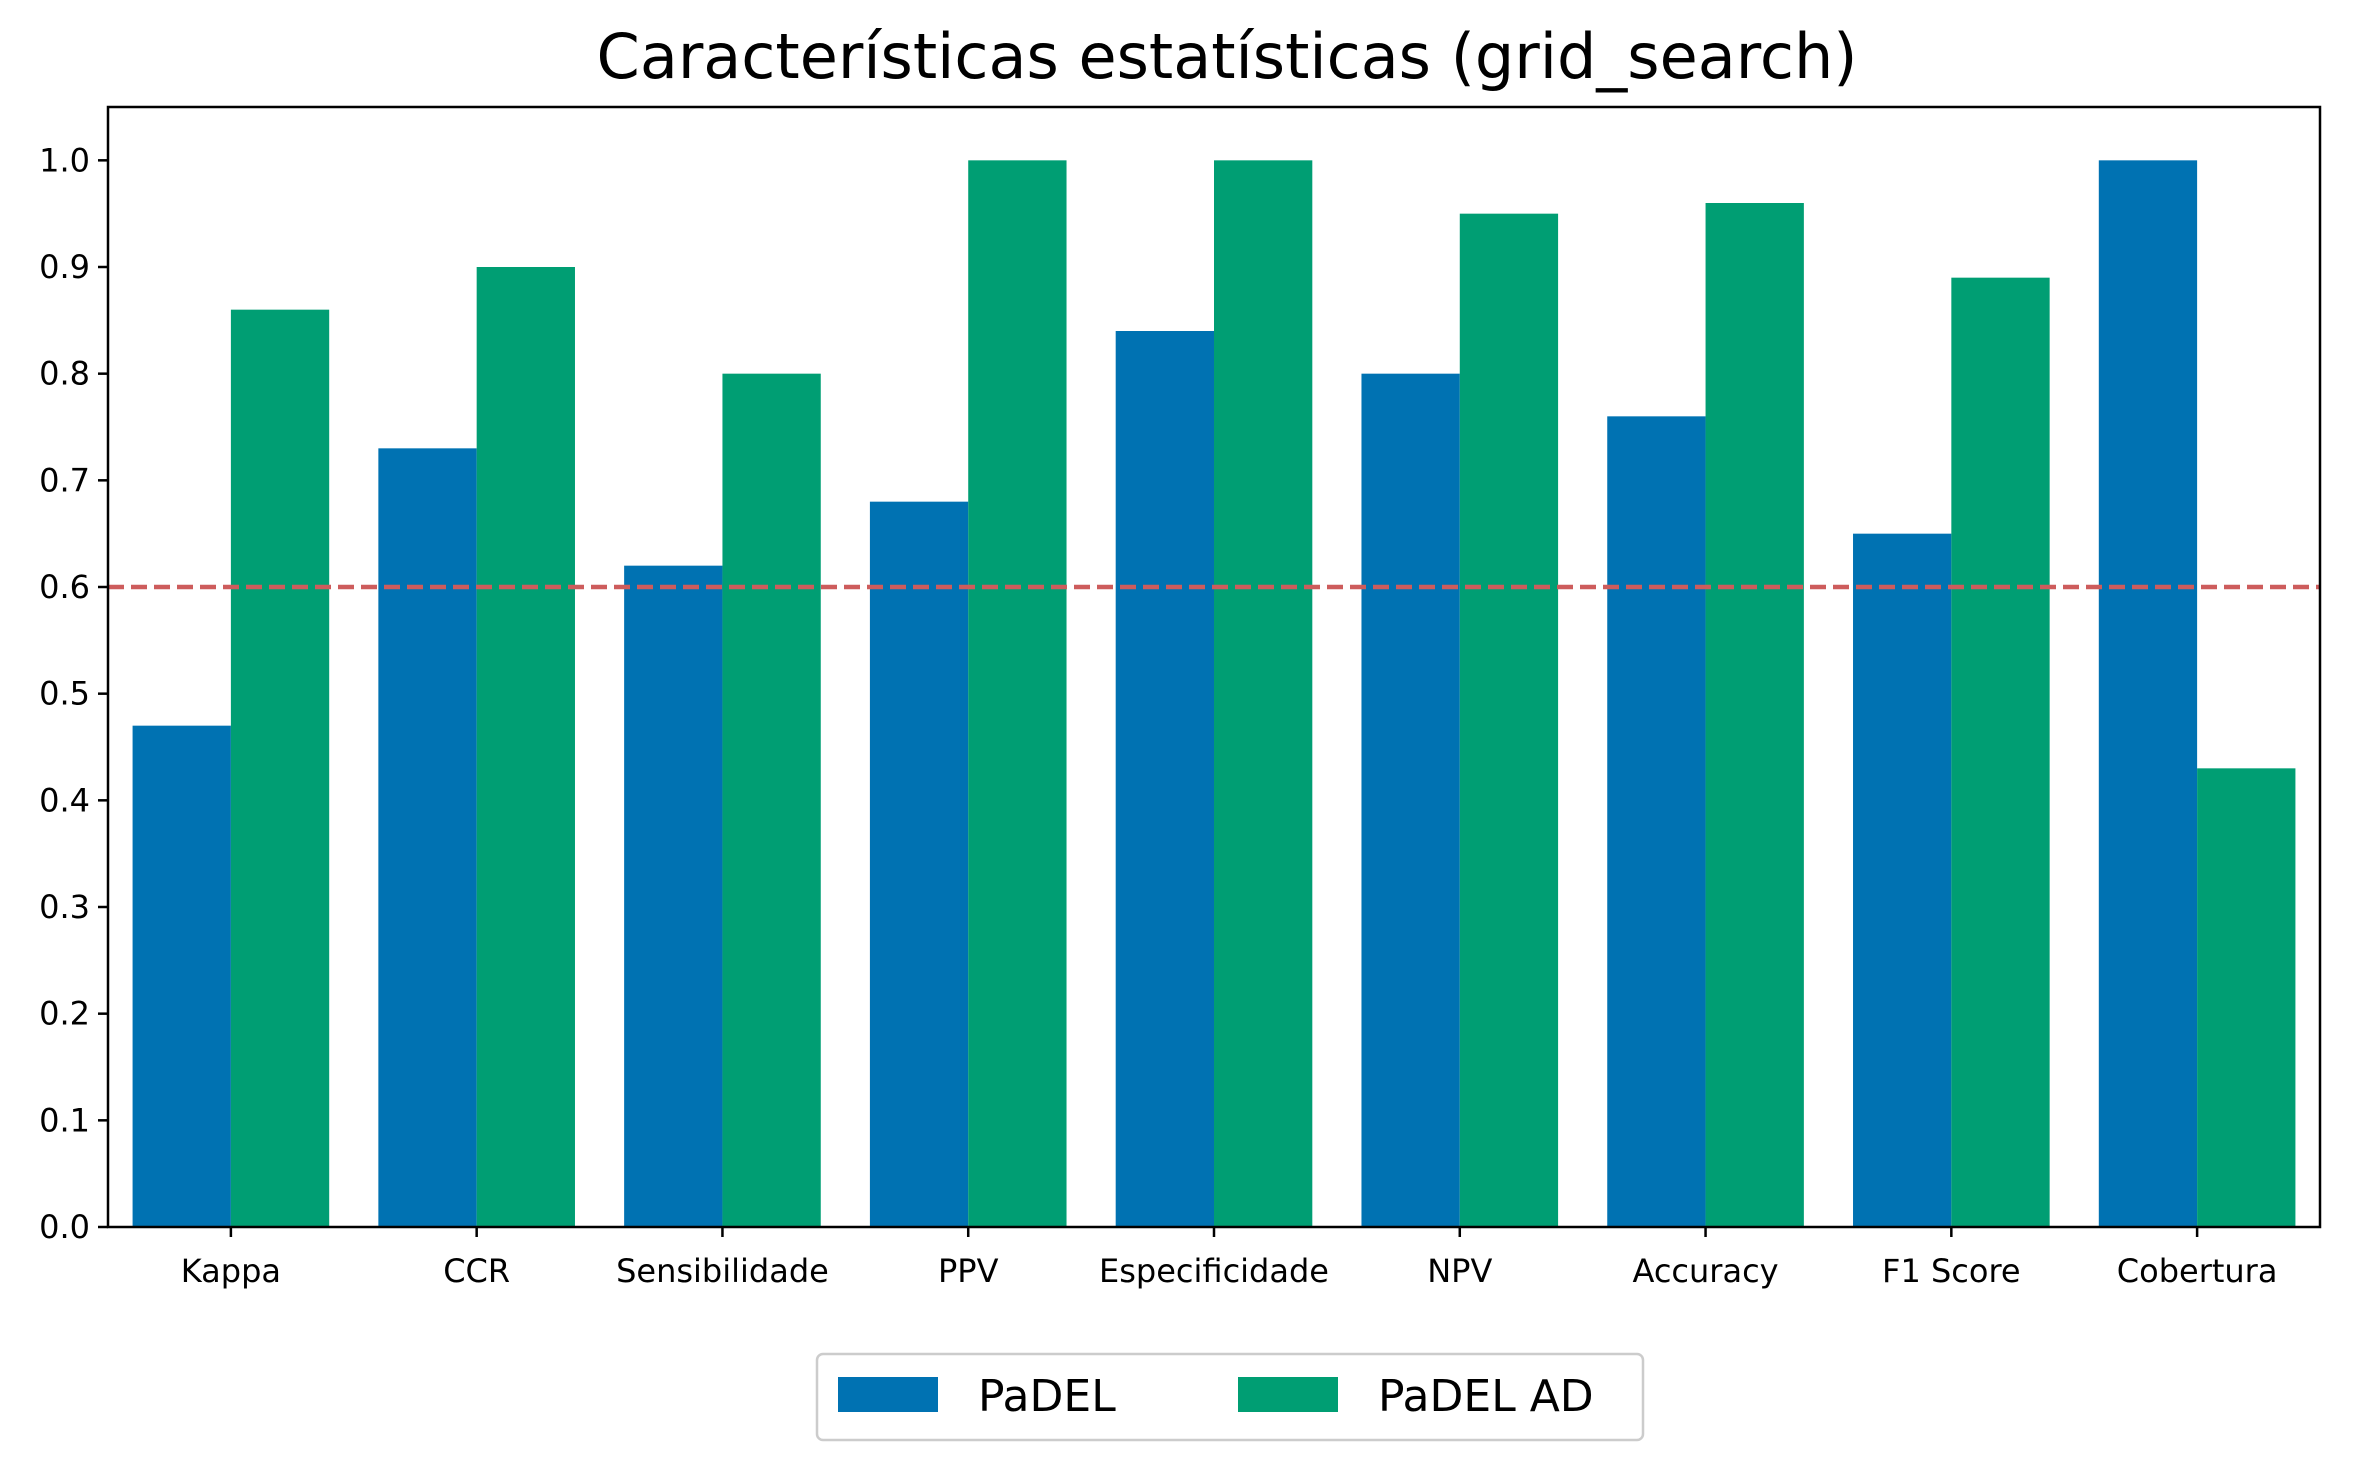 This screenshot has height=1470, width=2370. I want to click on y-tick-label: 0.2, so click(64, 1014).